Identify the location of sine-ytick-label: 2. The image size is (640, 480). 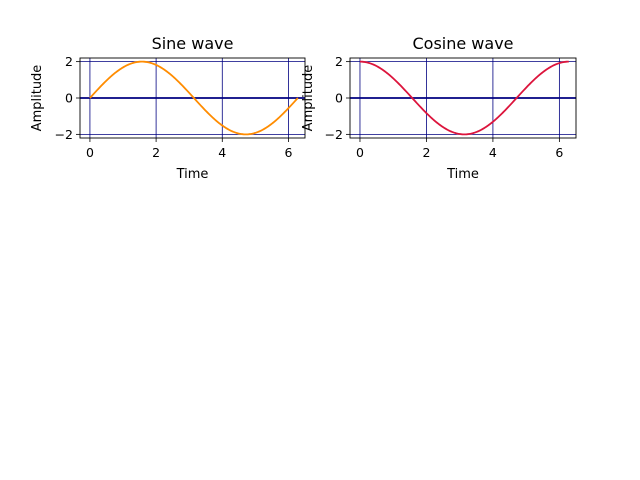
(69, 61).